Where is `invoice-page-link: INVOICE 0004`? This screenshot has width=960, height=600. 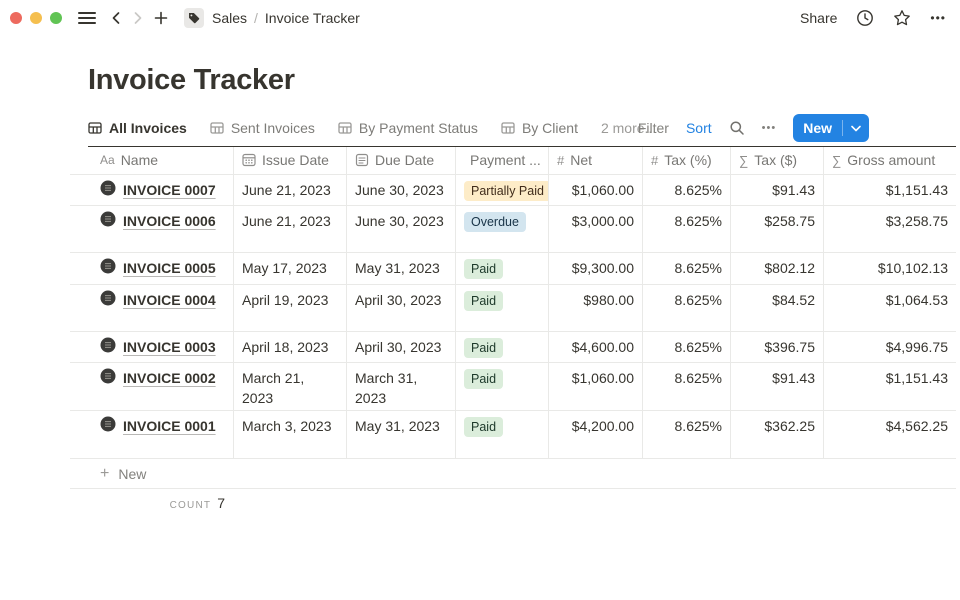
invoice-page-link: INVOICE 0004 is located at coordinates (160, 308).